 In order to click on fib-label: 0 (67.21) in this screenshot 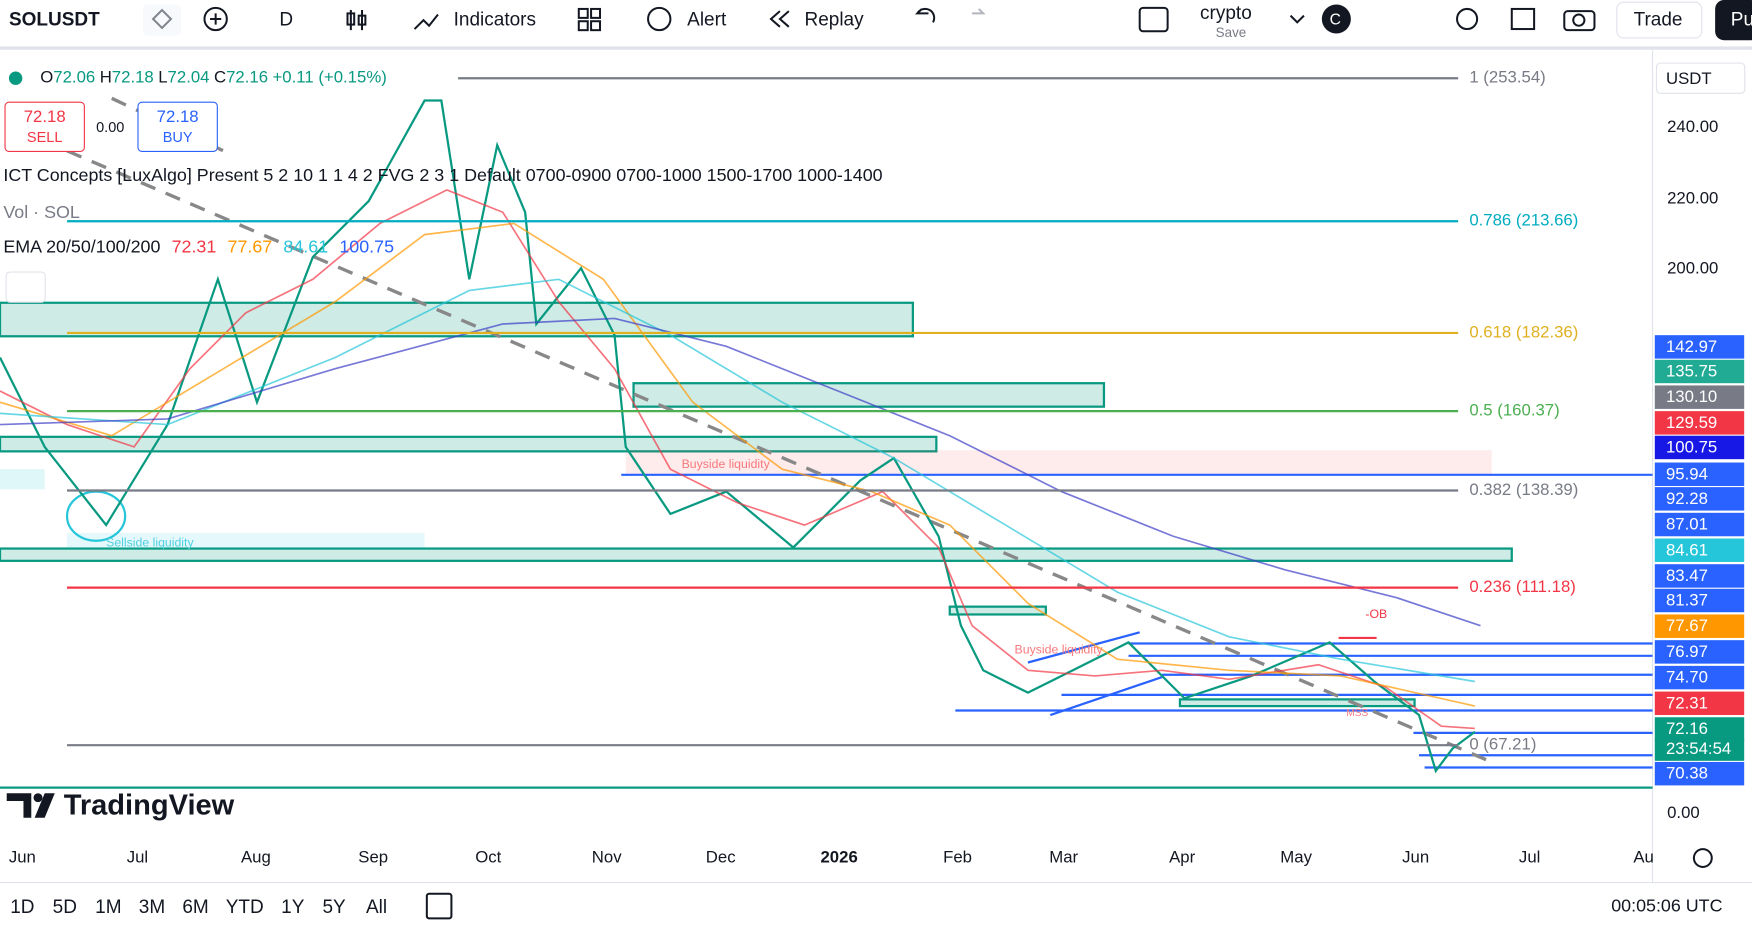, I will do `click(1503, 745)`.